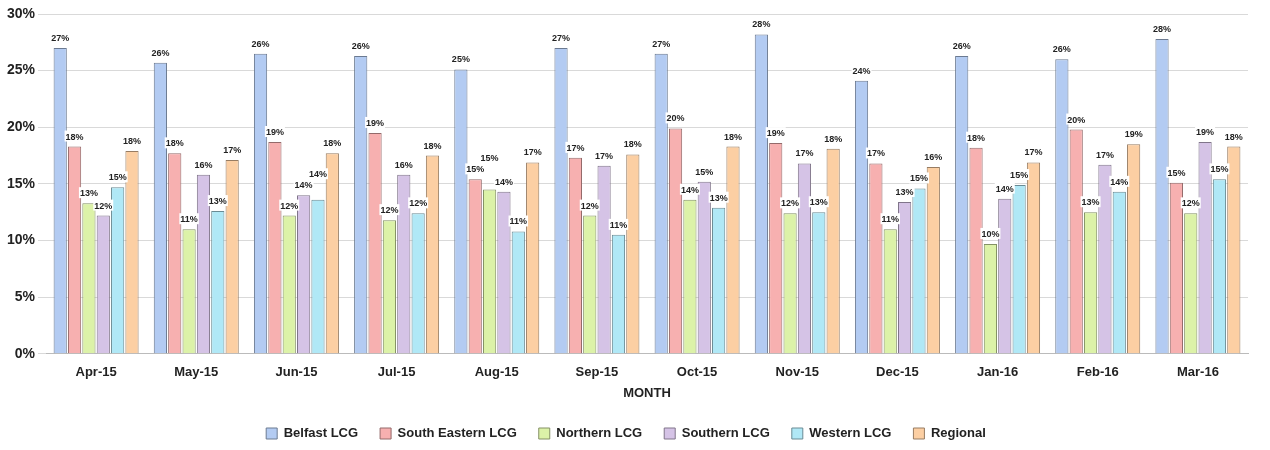 Image resolution: width=1270 pixels, height=450 pixels. What do you see at coordinates (457, 433) in the screenshot?
I see `legend-label: South Eastern LCG` at bounding box center [457, 433].